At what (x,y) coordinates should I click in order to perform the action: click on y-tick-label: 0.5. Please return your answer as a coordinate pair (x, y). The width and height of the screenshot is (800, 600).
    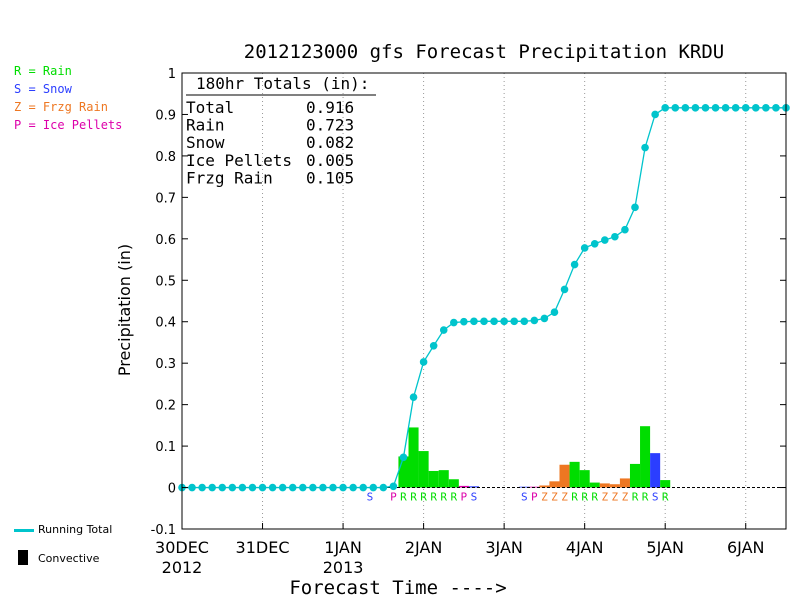
    Looking at the image, I should click on (165, 281).